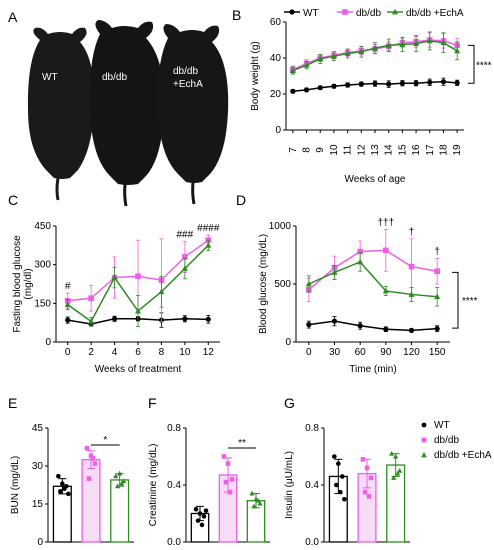  I want to click on x-tick-label: 15, so click(402, 150).